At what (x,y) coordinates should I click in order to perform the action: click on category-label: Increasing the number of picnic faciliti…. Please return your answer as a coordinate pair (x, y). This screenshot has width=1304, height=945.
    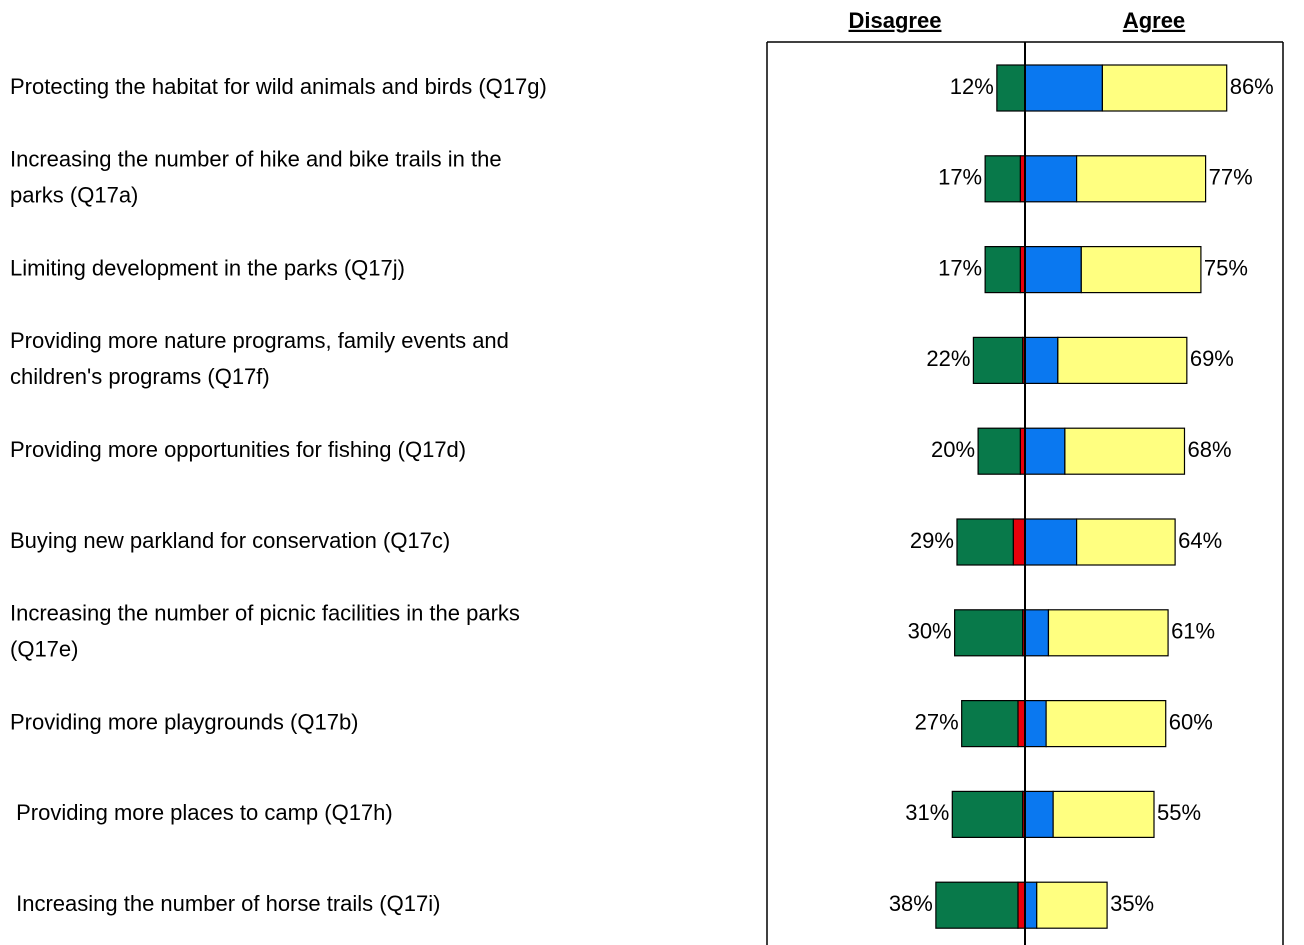
    Looking at the image, I should click on (265, 613).